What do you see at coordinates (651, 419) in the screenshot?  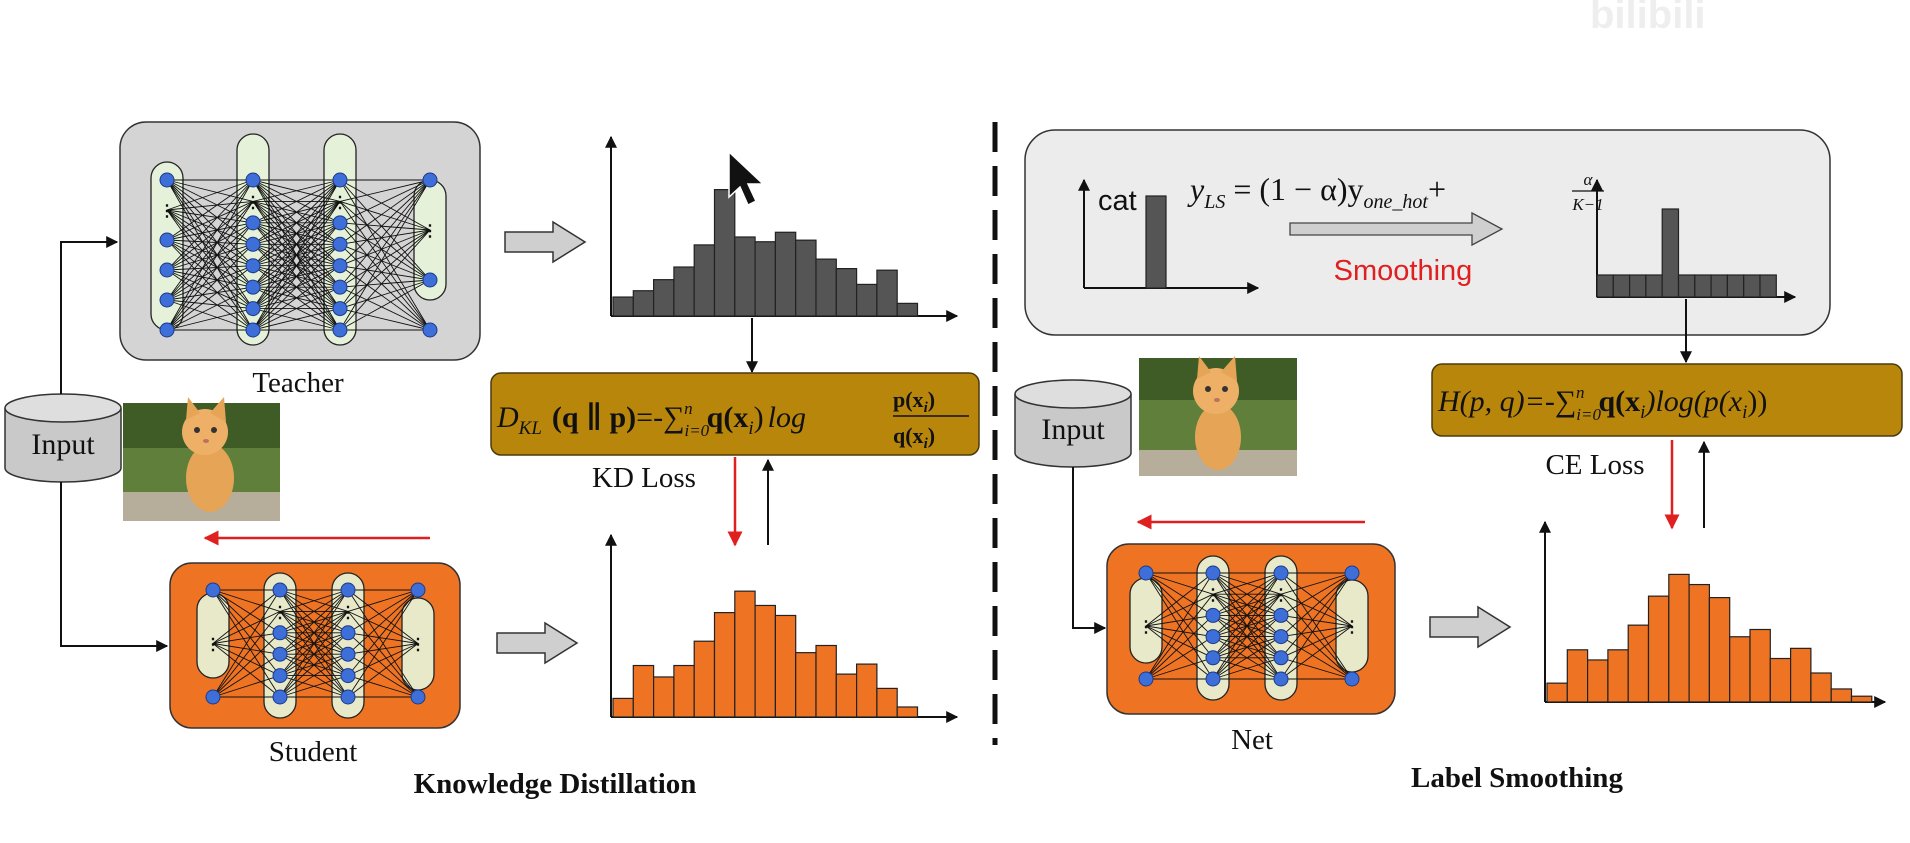 I see `kd-loss-formula: DKL (q ∥ p)=-∑i=0n q(xi) log` at bounding box center [651, 419].